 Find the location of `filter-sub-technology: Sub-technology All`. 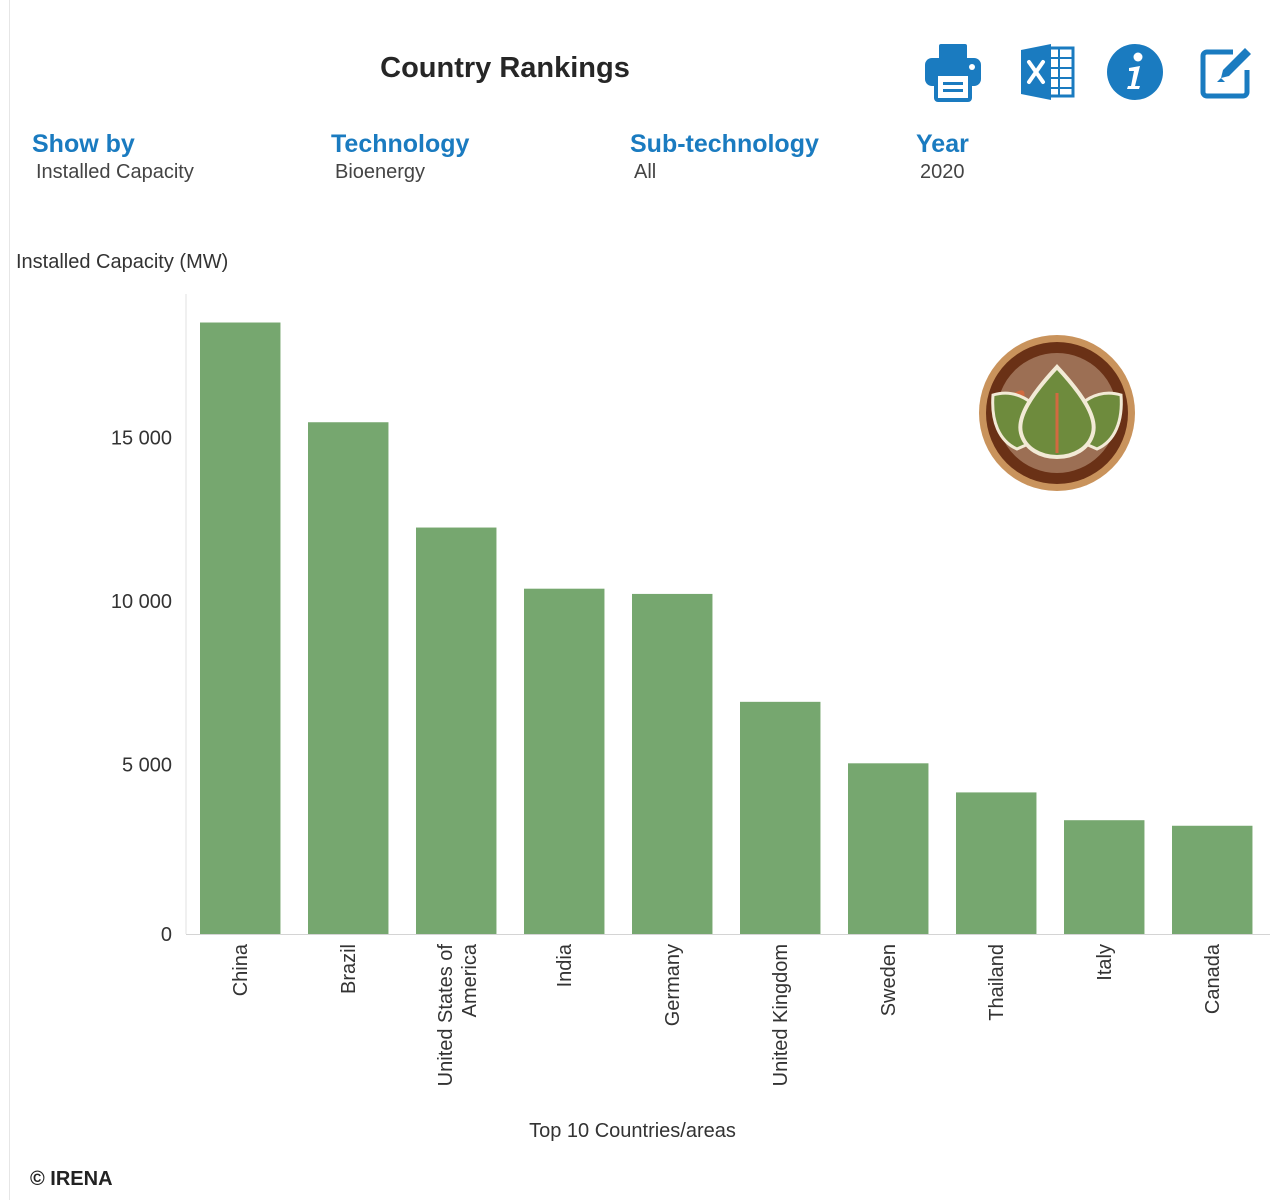

filter-sub-technology: Sub-technology All is located at coordinates (724, 156).